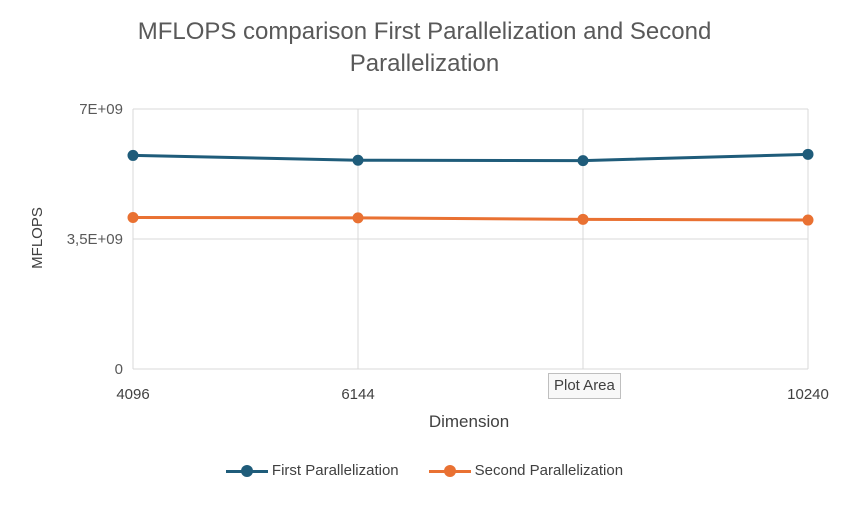 The height and width of the screenshot is (506, 849). I want to click on legend-dot-second, so click(449, 470).